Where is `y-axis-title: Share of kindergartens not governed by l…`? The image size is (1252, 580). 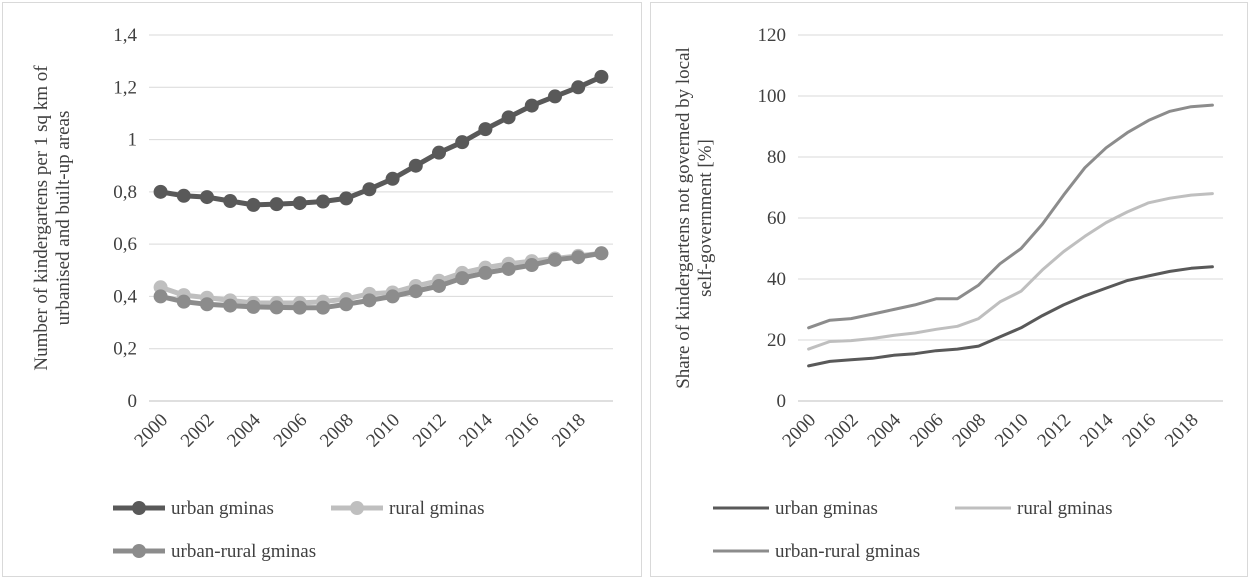
y-axis-title: Share of kindergartens not governed by l… is located at coordinates (694, 218).